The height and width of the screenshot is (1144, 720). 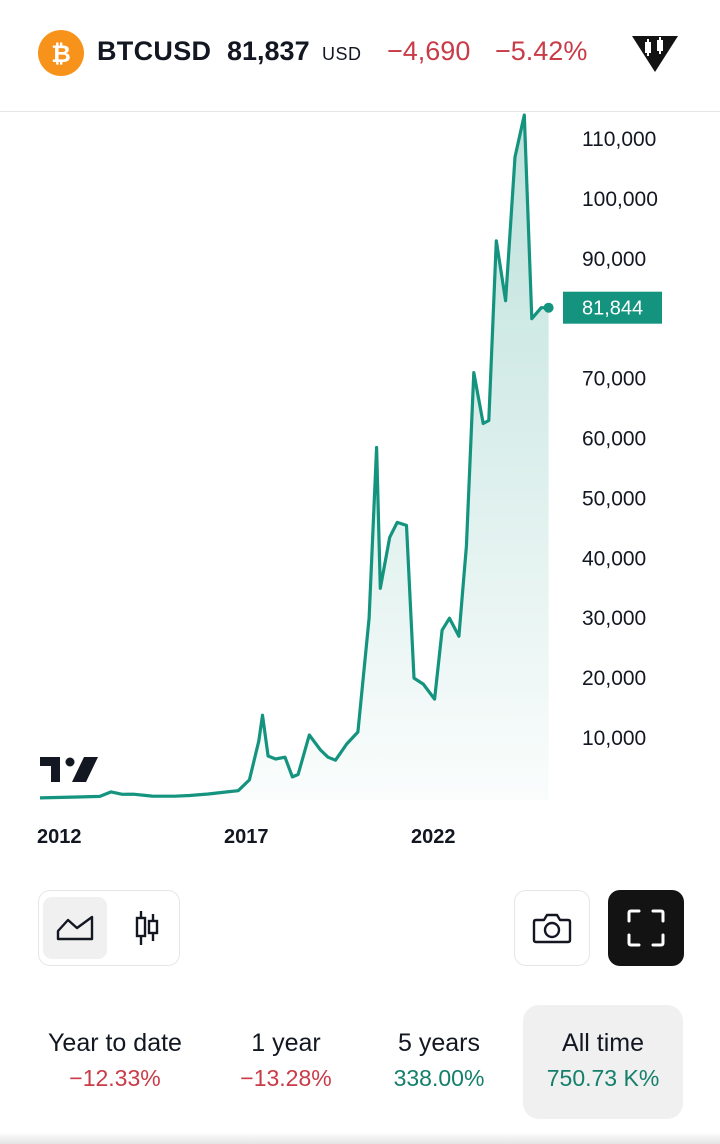 I want to click on bitcoin-icon: ₿, so click(x=61, y=53).